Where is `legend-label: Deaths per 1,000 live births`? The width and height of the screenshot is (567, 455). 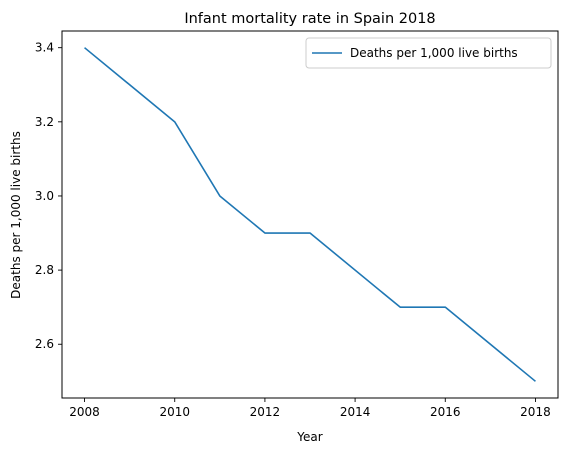
legend-label: Deaths per 1,000 live births is located at coordinates (434, 53).